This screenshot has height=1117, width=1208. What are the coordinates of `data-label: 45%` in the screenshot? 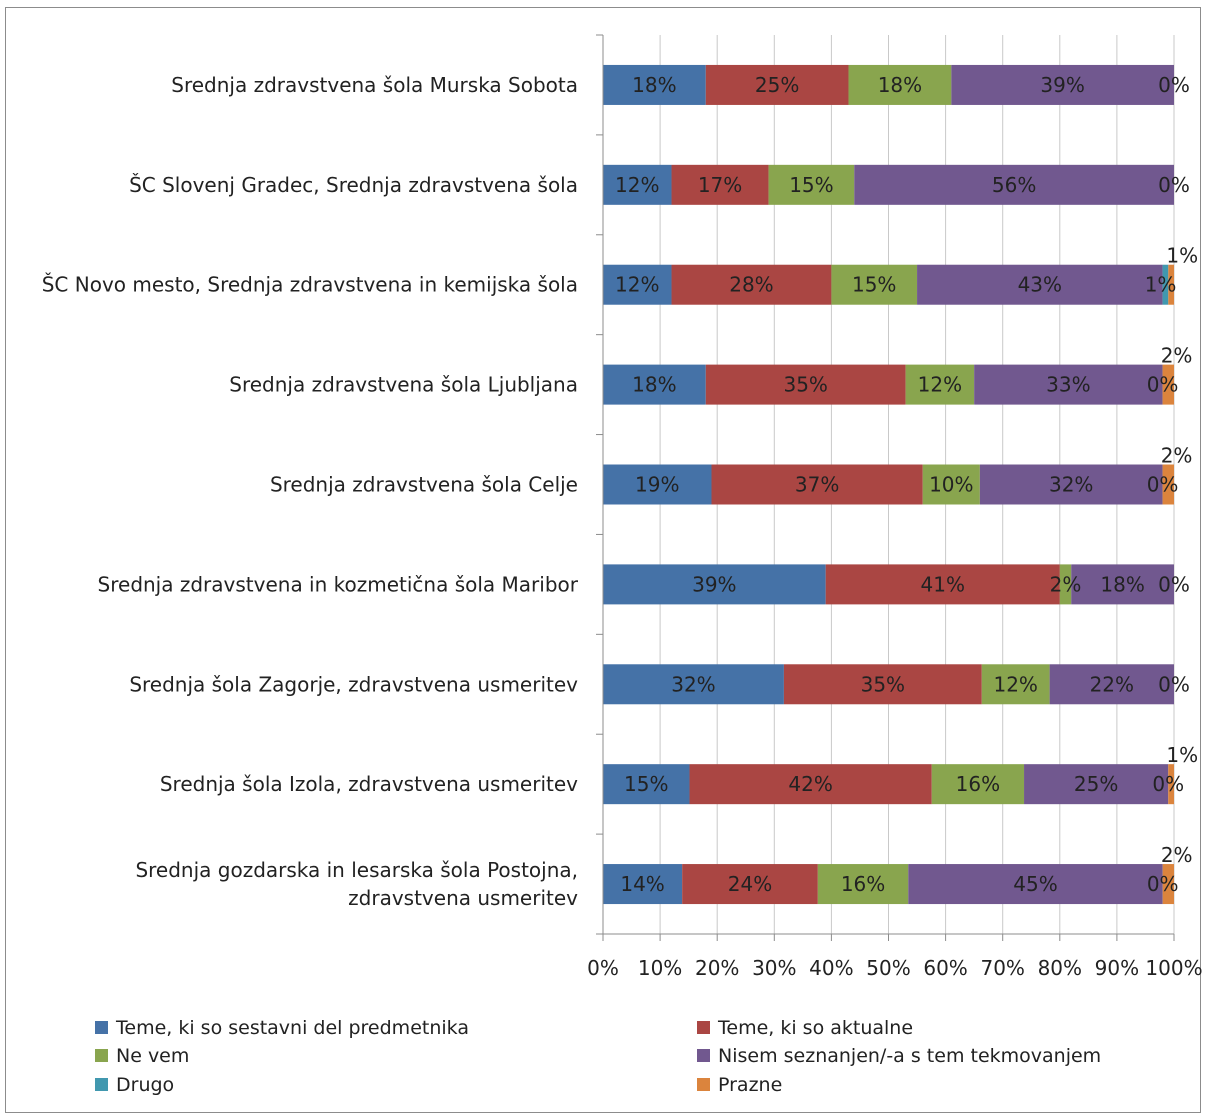 It's located at (1035, 884).